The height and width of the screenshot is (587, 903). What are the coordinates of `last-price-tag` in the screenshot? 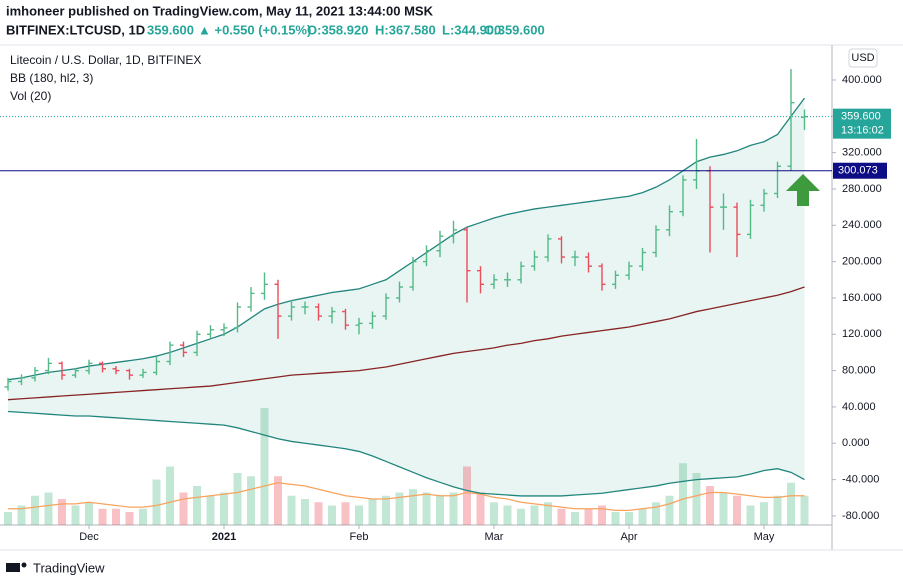 It's located at (862, 123).